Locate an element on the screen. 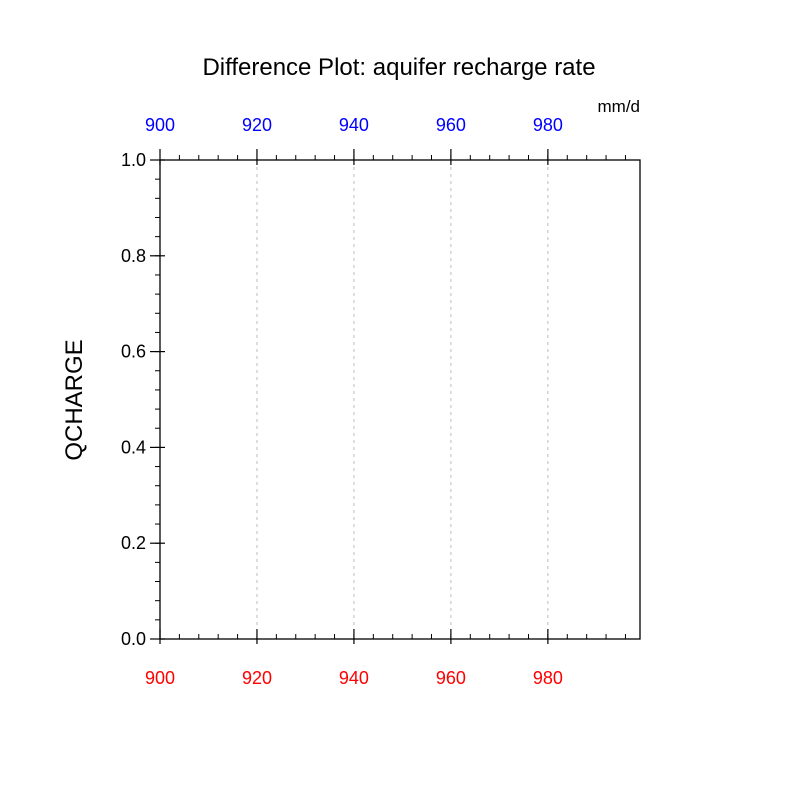  y-tick-label: 0.6 is located at coordinates (133, 352).